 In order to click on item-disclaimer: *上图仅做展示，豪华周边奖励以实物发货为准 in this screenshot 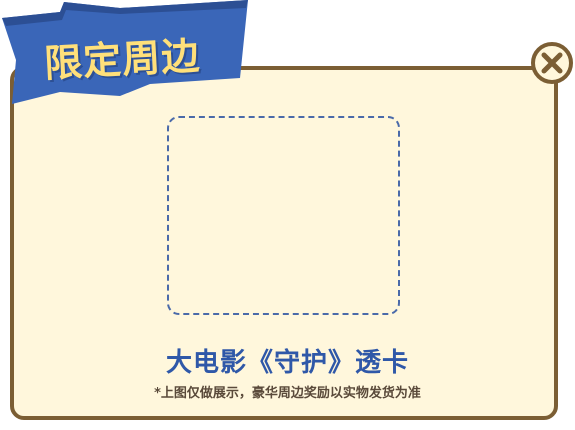, I will do `click(287, 393)`.